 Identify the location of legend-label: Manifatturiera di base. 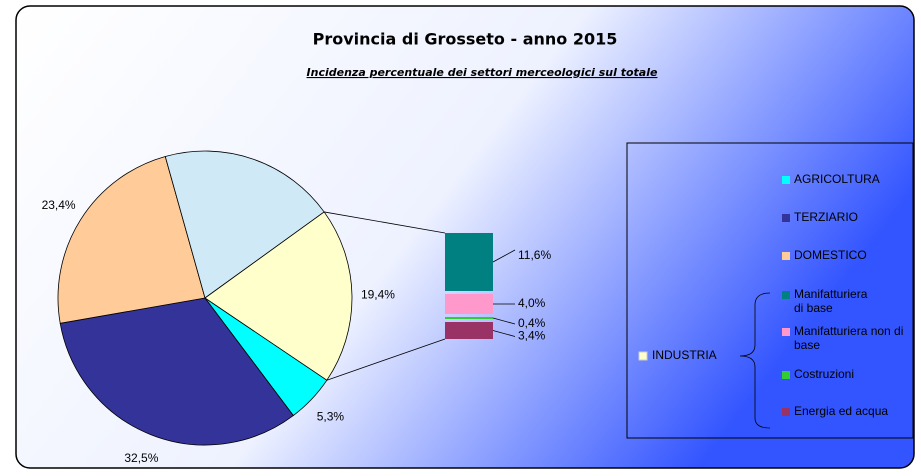
(831, 301).